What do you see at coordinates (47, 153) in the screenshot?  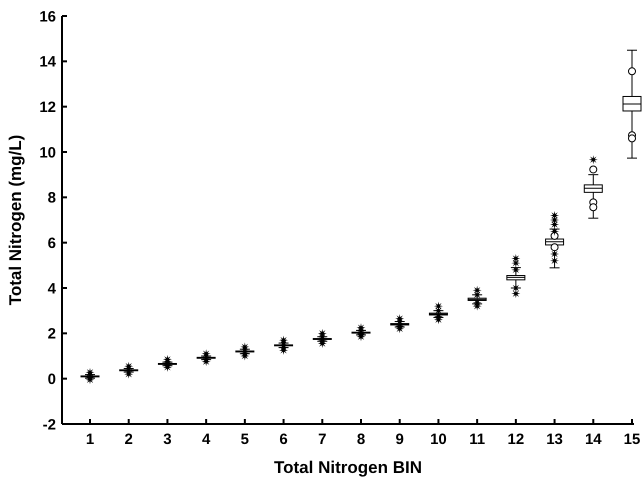 I see `y-tick-label: 10` at bounding box center [47, 153].